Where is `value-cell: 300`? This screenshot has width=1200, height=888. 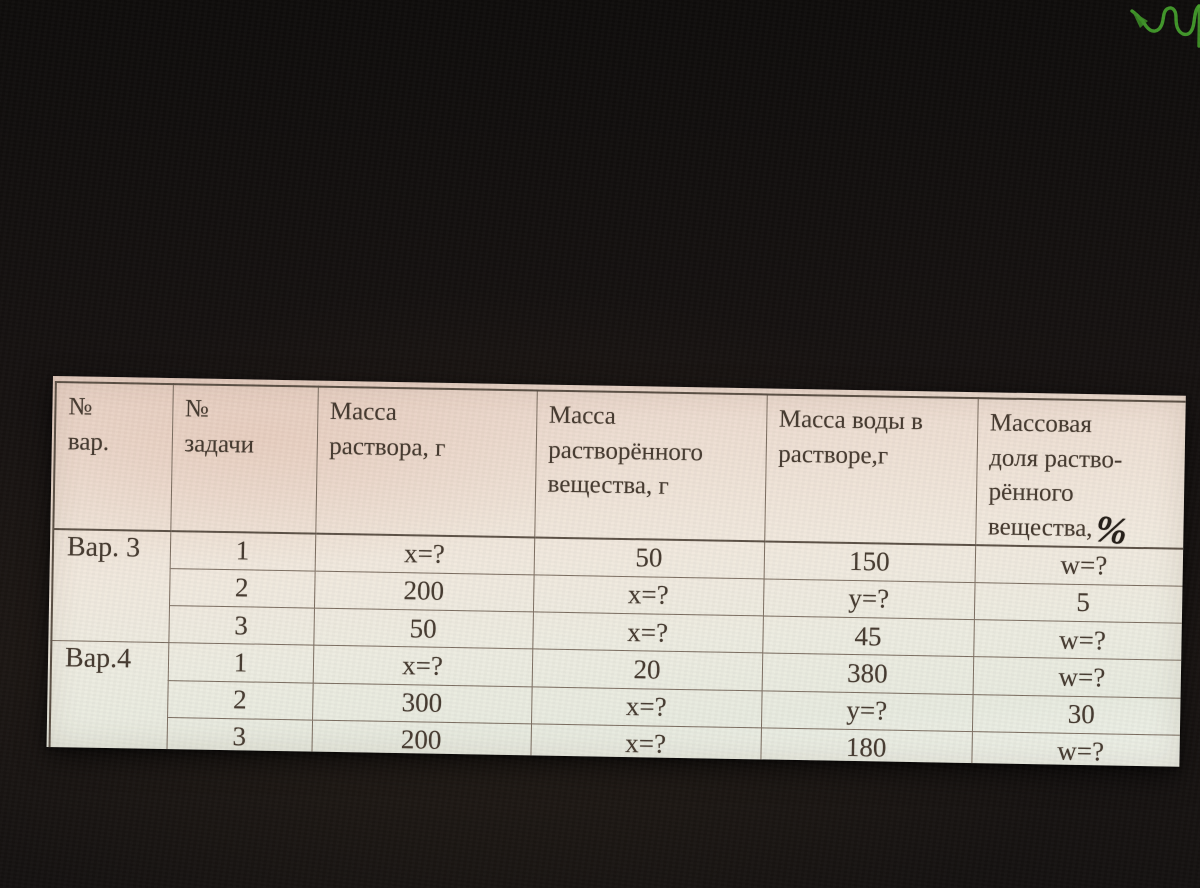 value-cell: 300 is located at coordinates (422, 703).